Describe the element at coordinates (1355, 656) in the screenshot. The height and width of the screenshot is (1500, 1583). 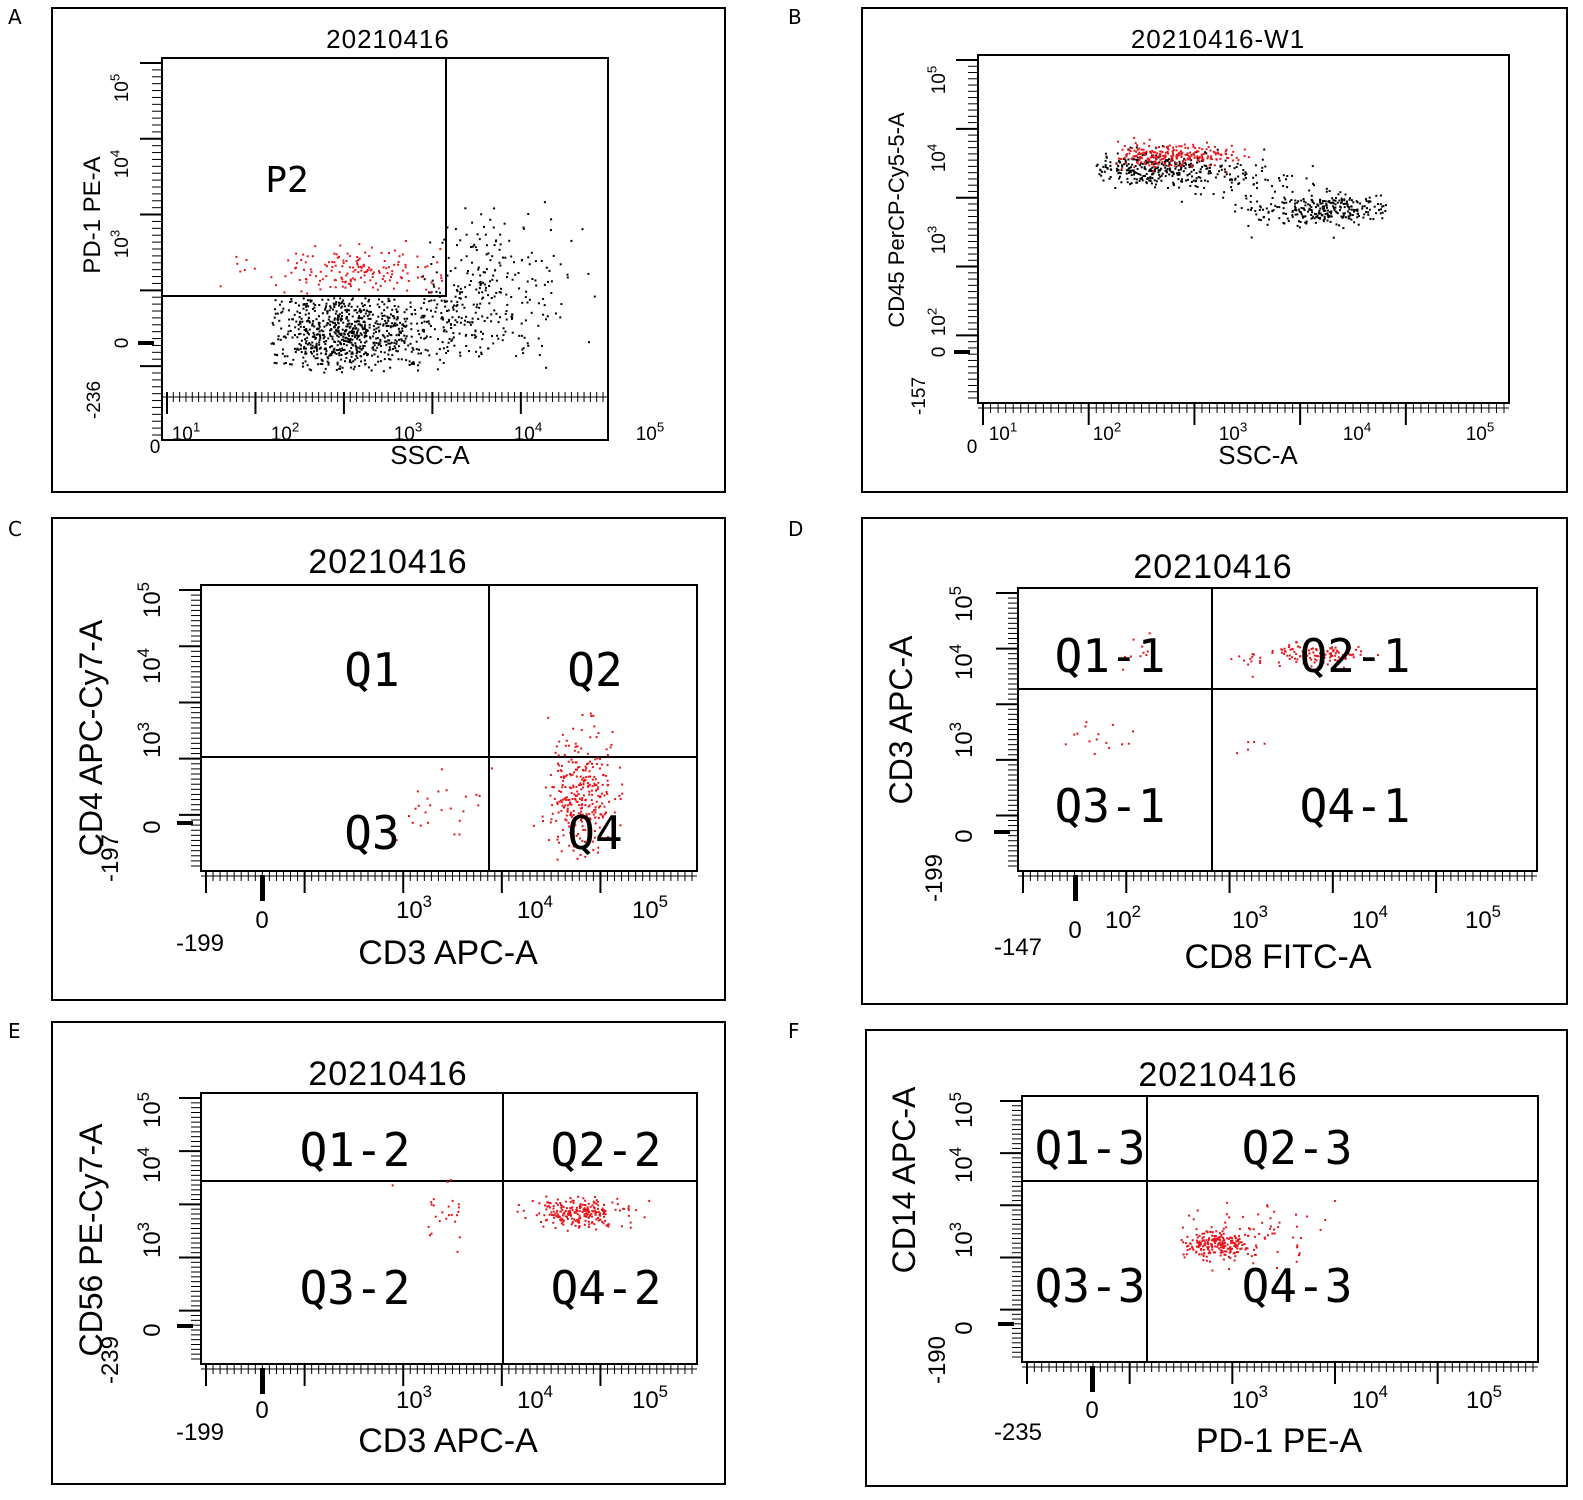
I see `gate-label: Q2-1` at that location.